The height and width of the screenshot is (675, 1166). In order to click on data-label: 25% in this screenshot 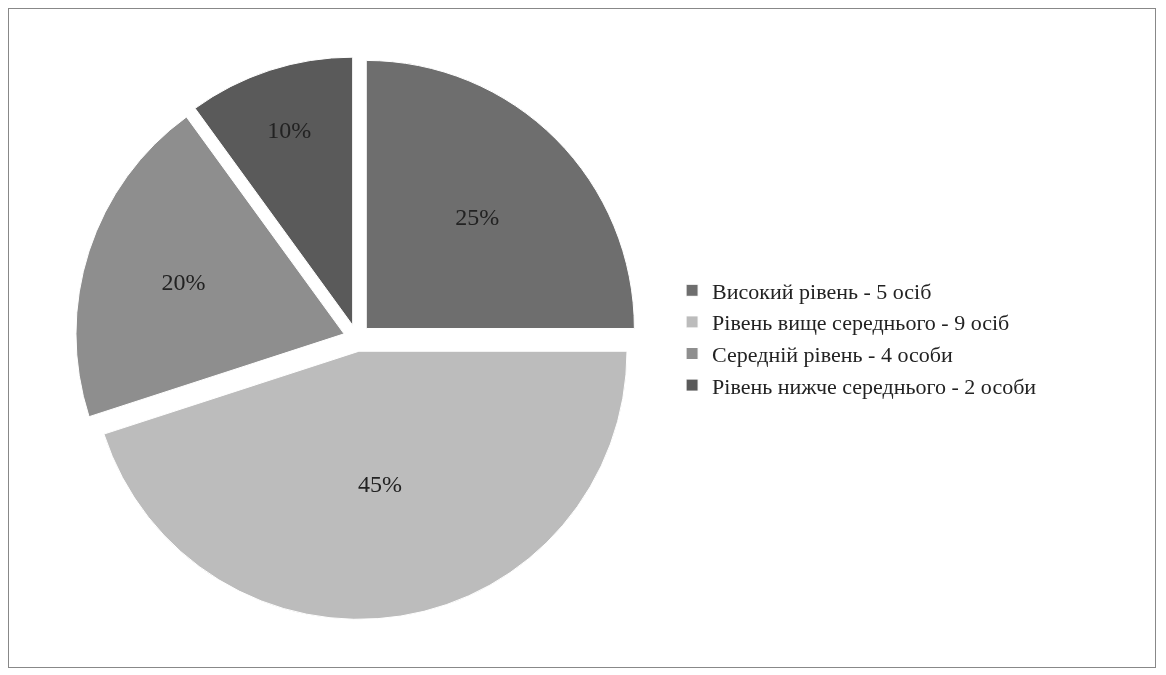, I will do `click(477, 217)`.